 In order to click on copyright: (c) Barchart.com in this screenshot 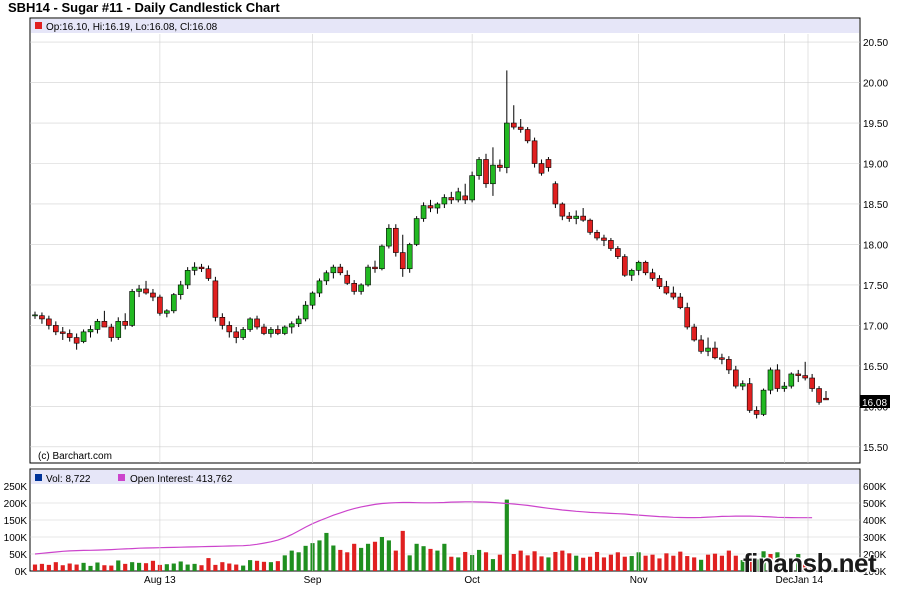, I will do `click(75, 456)`.